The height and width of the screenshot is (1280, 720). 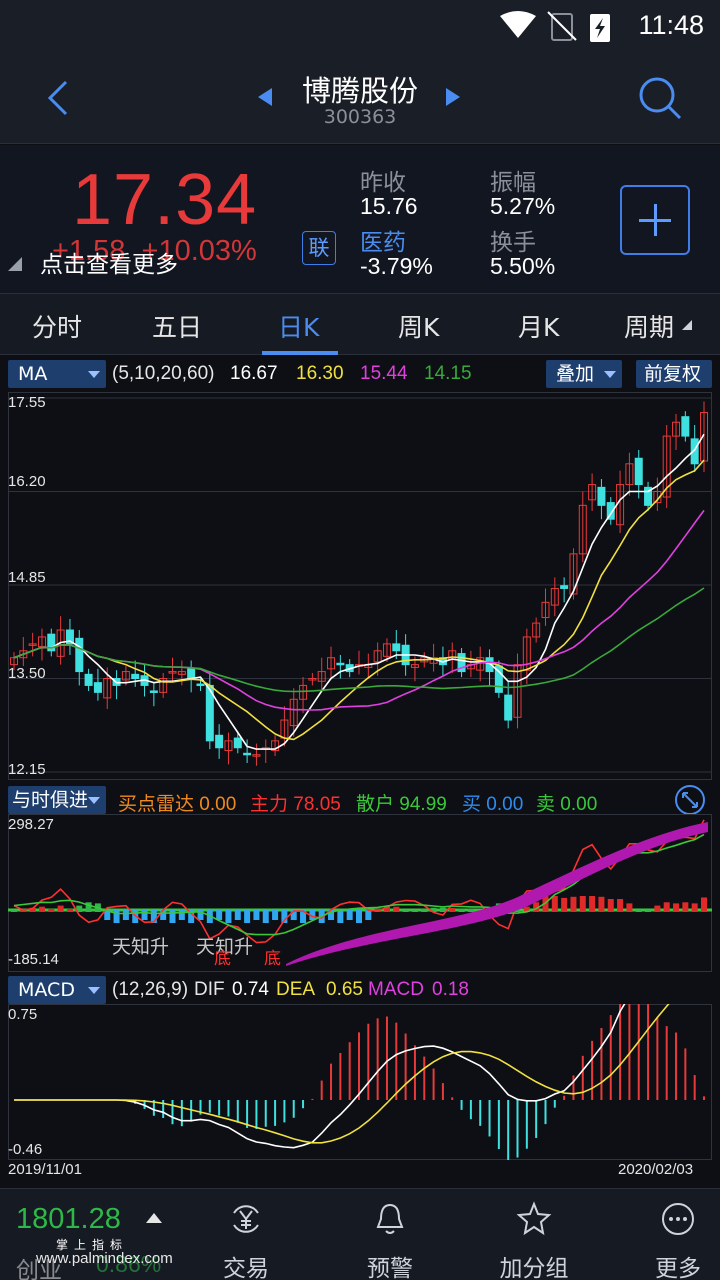 What do you see at coordinates (250, 989) in the screenshot?
I see `dif-value: 0.74` at bounding box center [250, 989].